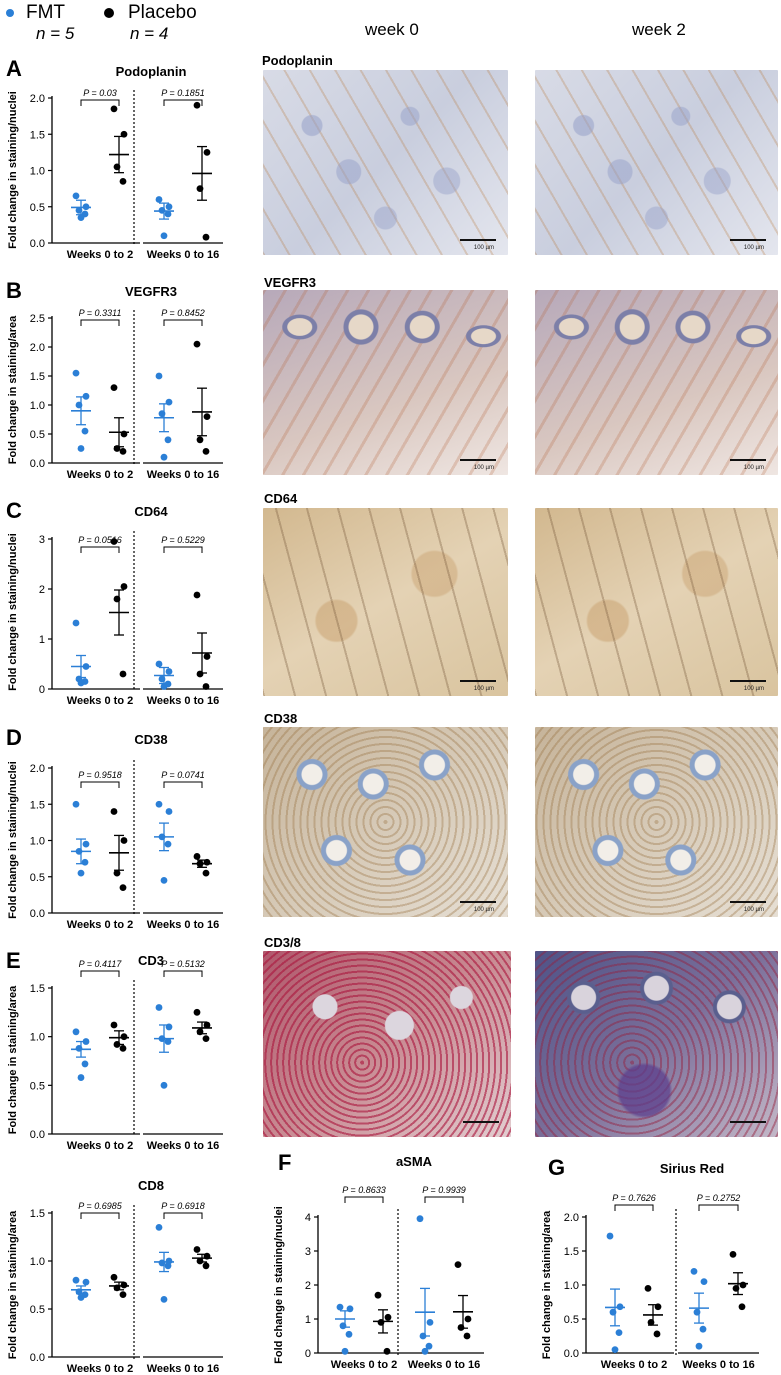 This screenshot has width=781, height=1375. What do you see at coordinates (99, 775) in the screenshot?
I see `pvalue-label: P = 0.9518` at bounding box center [99, 775].